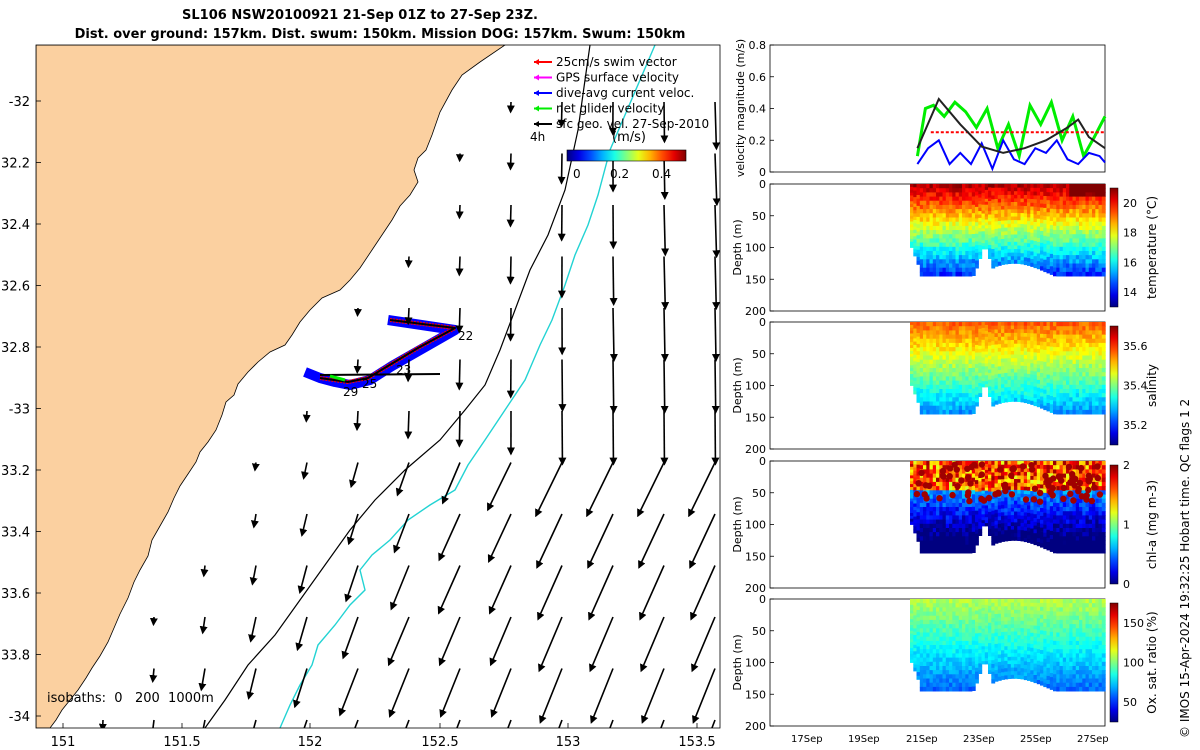  Describe the element at coordinates (1081, 468) in the screenshot. I see `chla-high-dot` at that location.